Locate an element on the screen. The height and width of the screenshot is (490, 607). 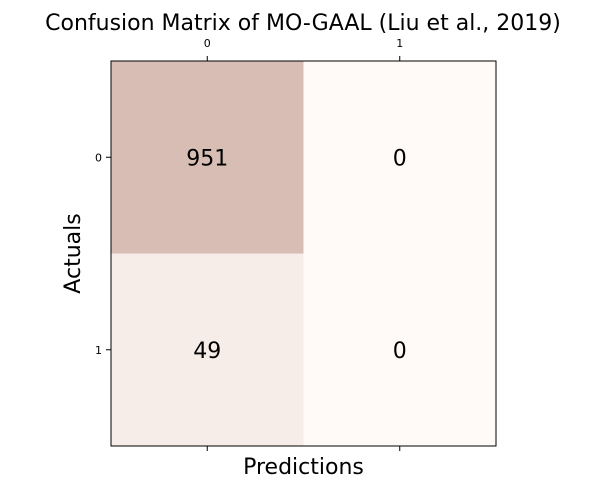
matrix-cell-r1-c1 is located at coordinates (399, 349).